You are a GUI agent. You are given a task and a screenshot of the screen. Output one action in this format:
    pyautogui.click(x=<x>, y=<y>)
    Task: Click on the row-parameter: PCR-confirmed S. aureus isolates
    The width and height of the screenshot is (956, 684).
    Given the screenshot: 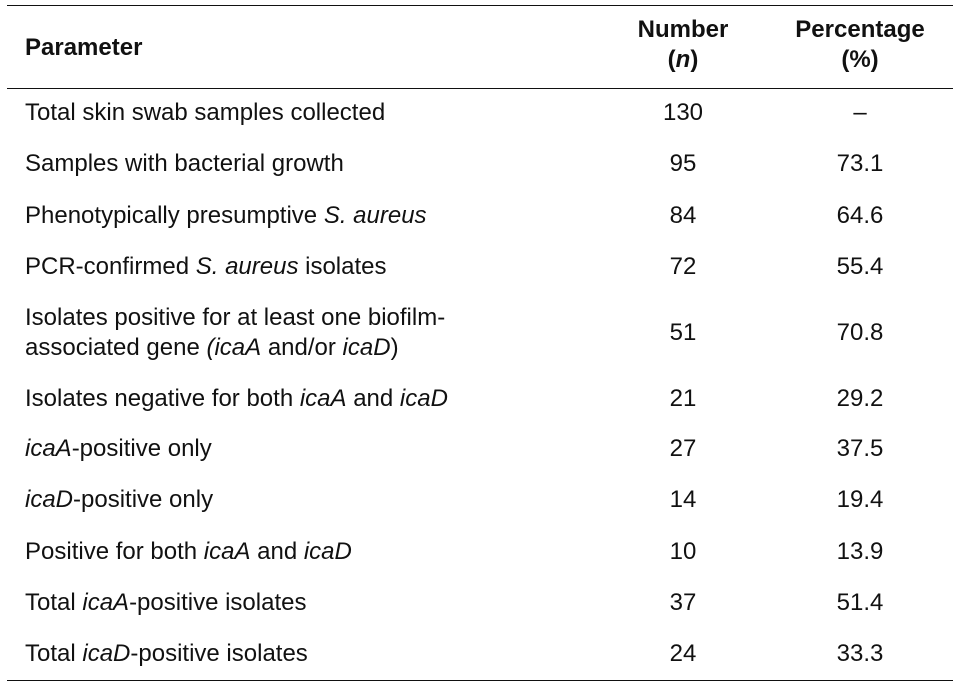 What is the action you would take?
    pyautogui.click(x=305, y=267)
    